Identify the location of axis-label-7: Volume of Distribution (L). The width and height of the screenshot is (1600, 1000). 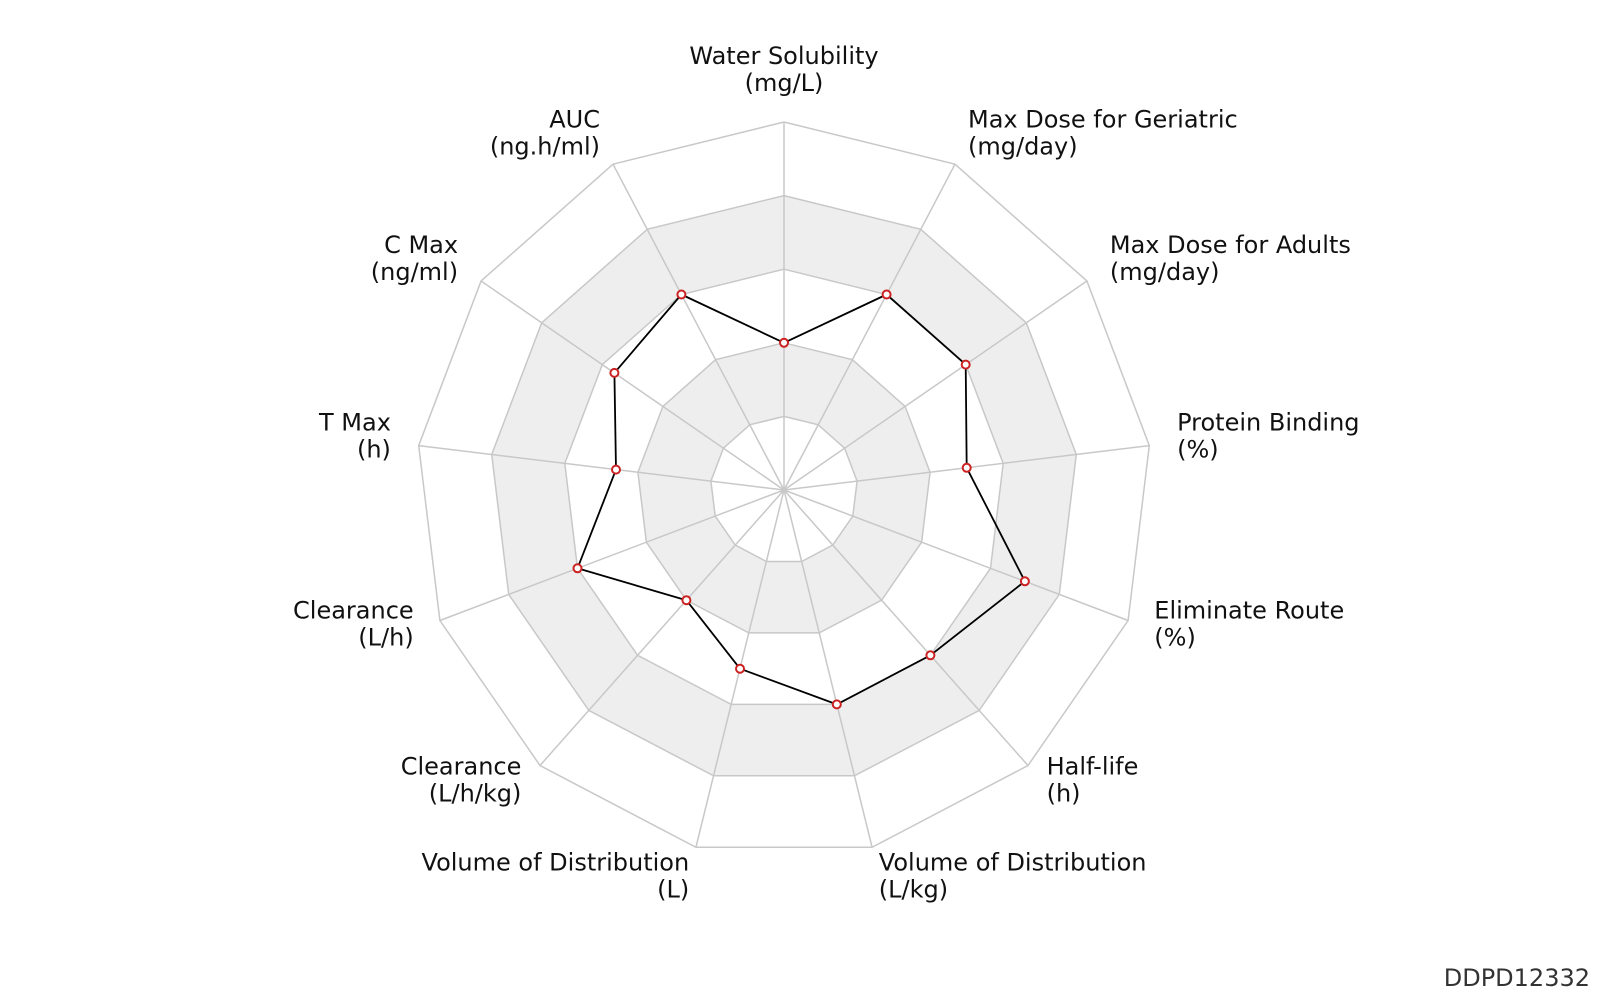
(556, 876).